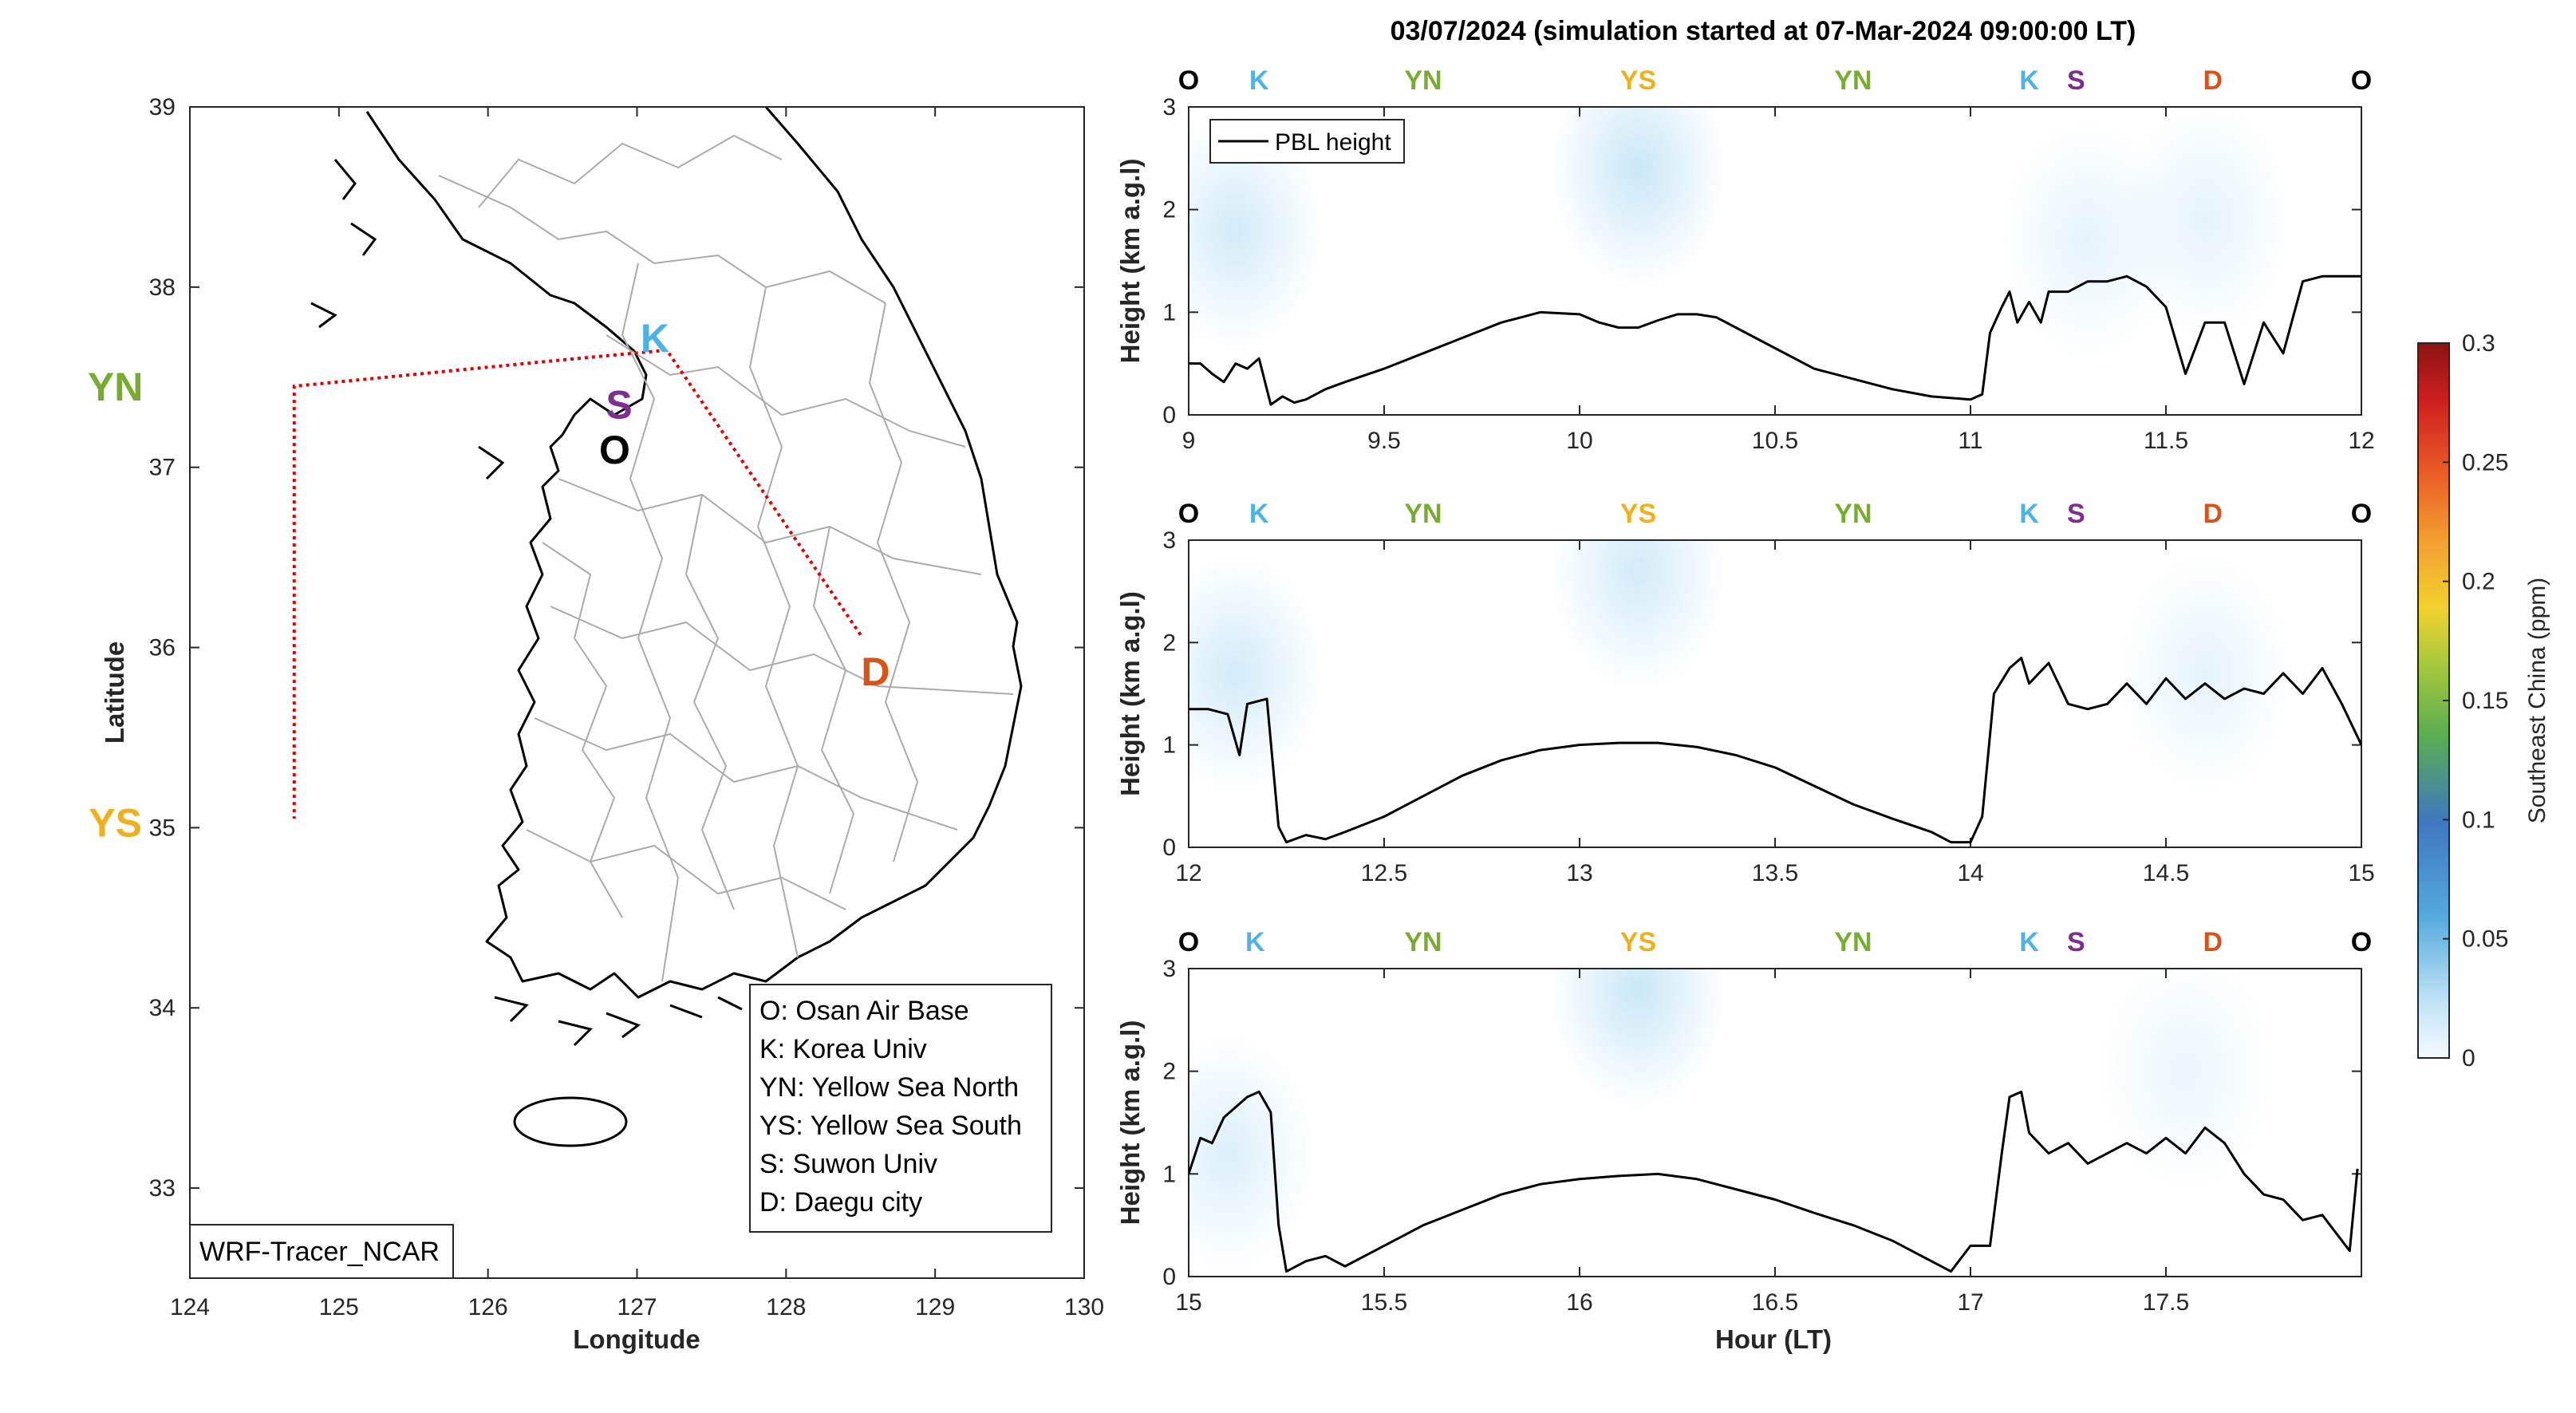 This screenshot has height=1413, width=2576. Describe the element at coordinates (1384, 1302) in the screenshot. I see `panel-x-tick-label: 15.5` at that location.